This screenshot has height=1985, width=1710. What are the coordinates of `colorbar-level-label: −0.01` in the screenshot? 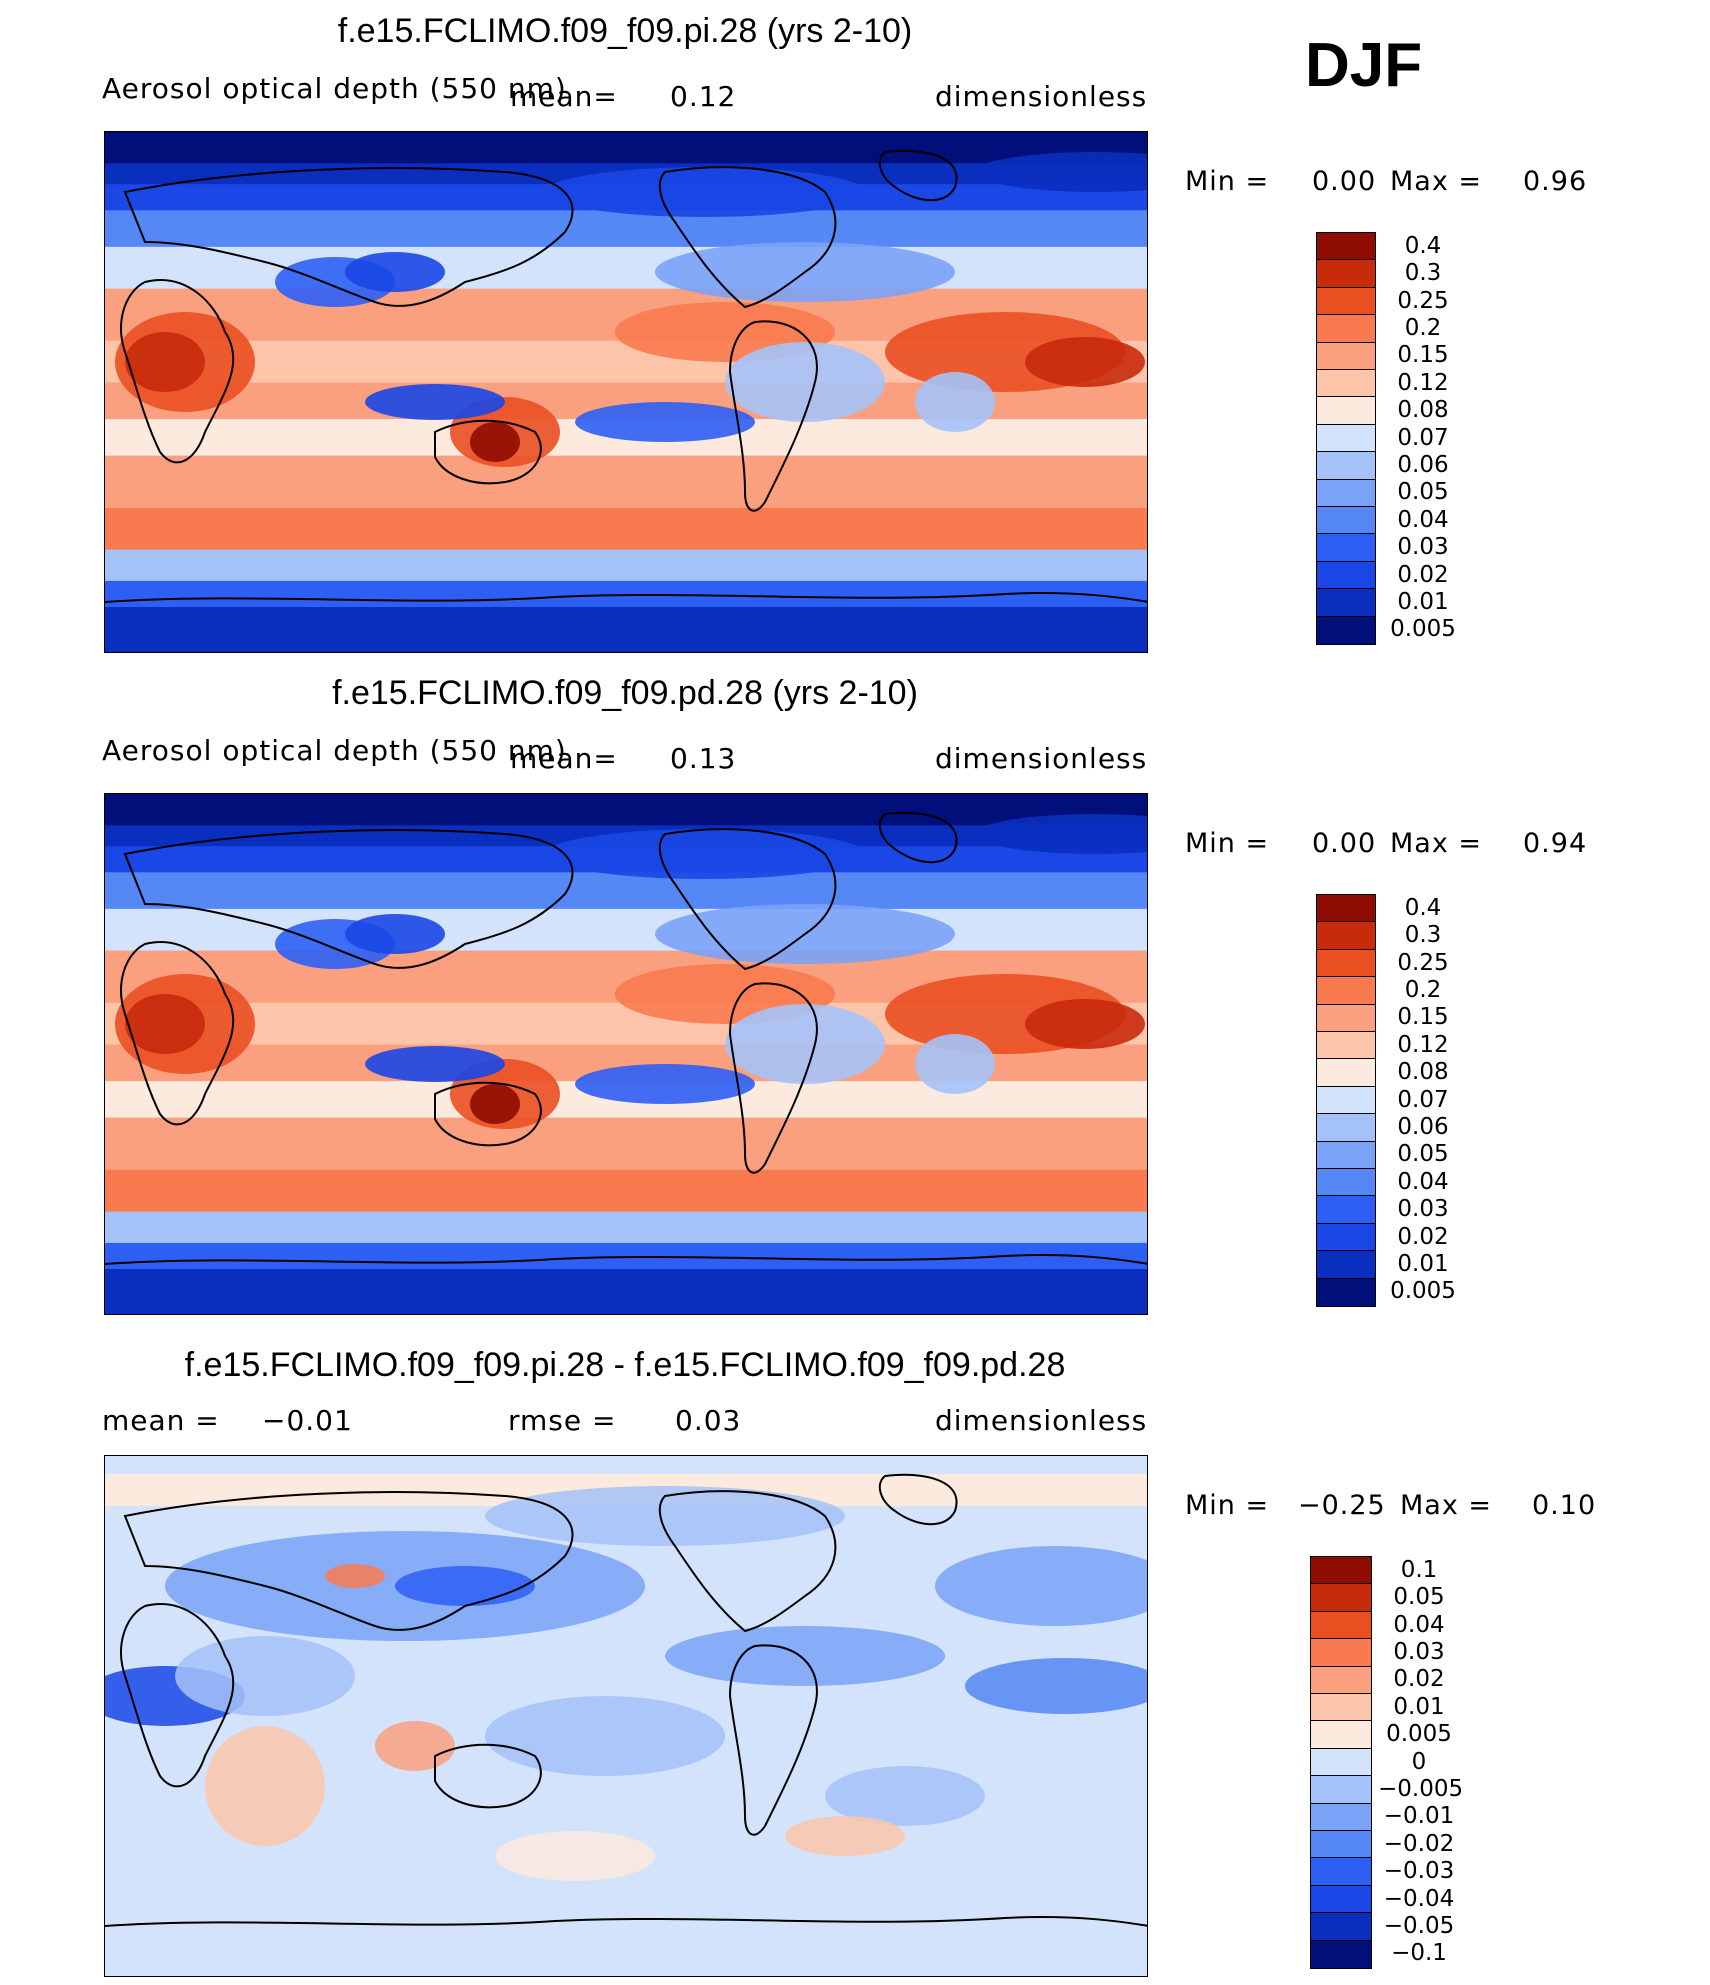 It's located at (1419, 1816).